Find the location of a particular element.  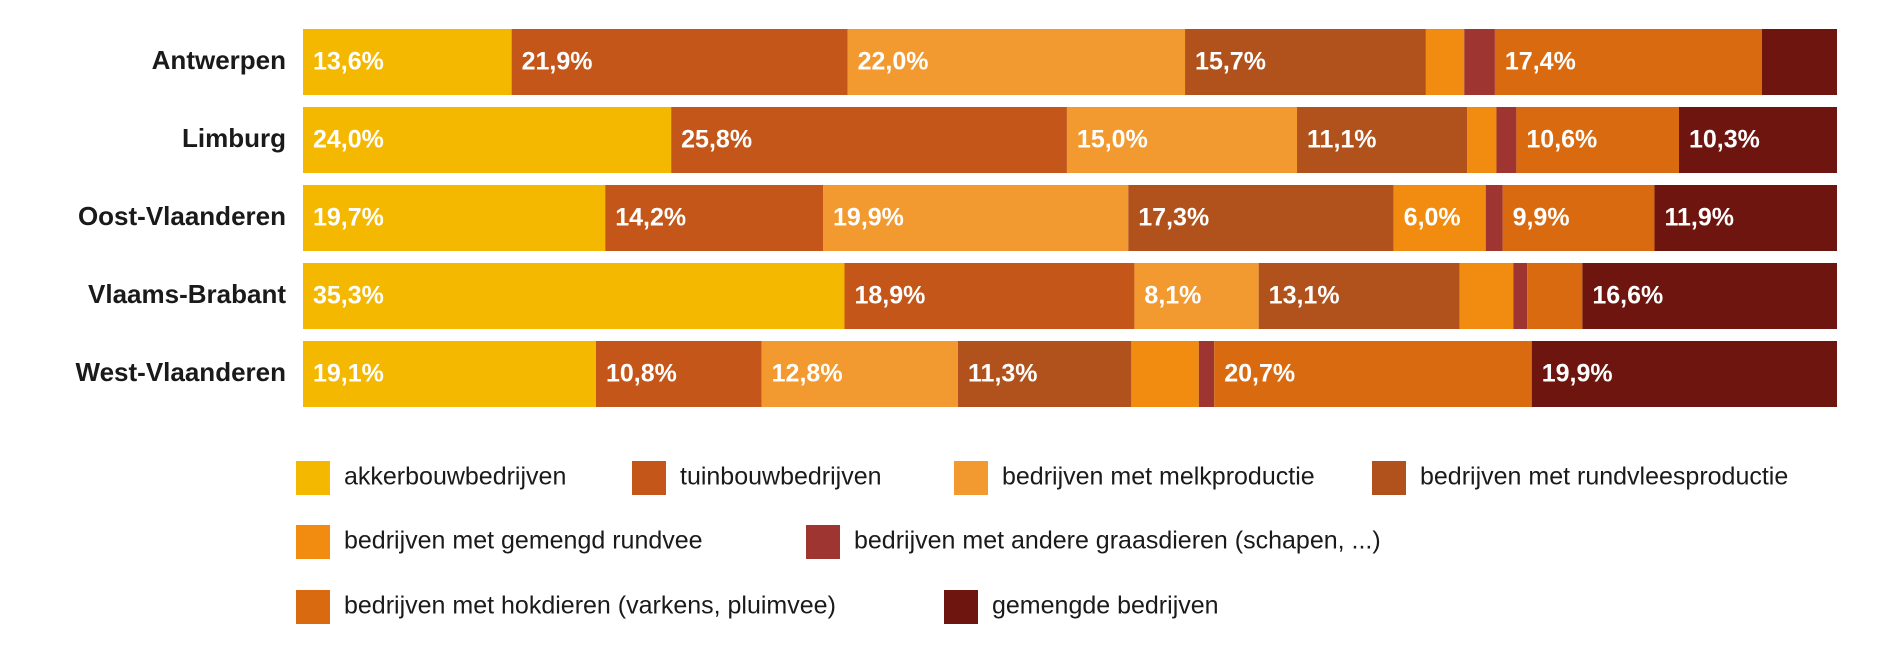

value-label: 35,3% is located at coordinates (348, 296).